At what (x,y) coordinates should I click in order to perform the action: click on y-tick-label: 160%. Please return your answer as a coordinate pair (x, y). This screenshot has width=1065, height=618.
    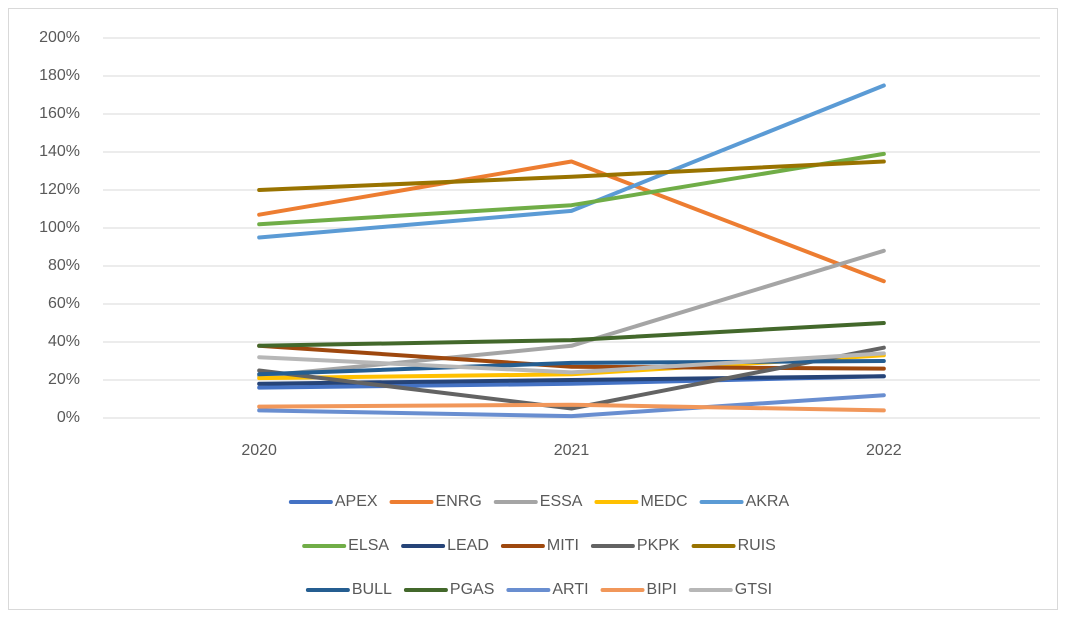
    Looking at the image, I should click on (59, 113).